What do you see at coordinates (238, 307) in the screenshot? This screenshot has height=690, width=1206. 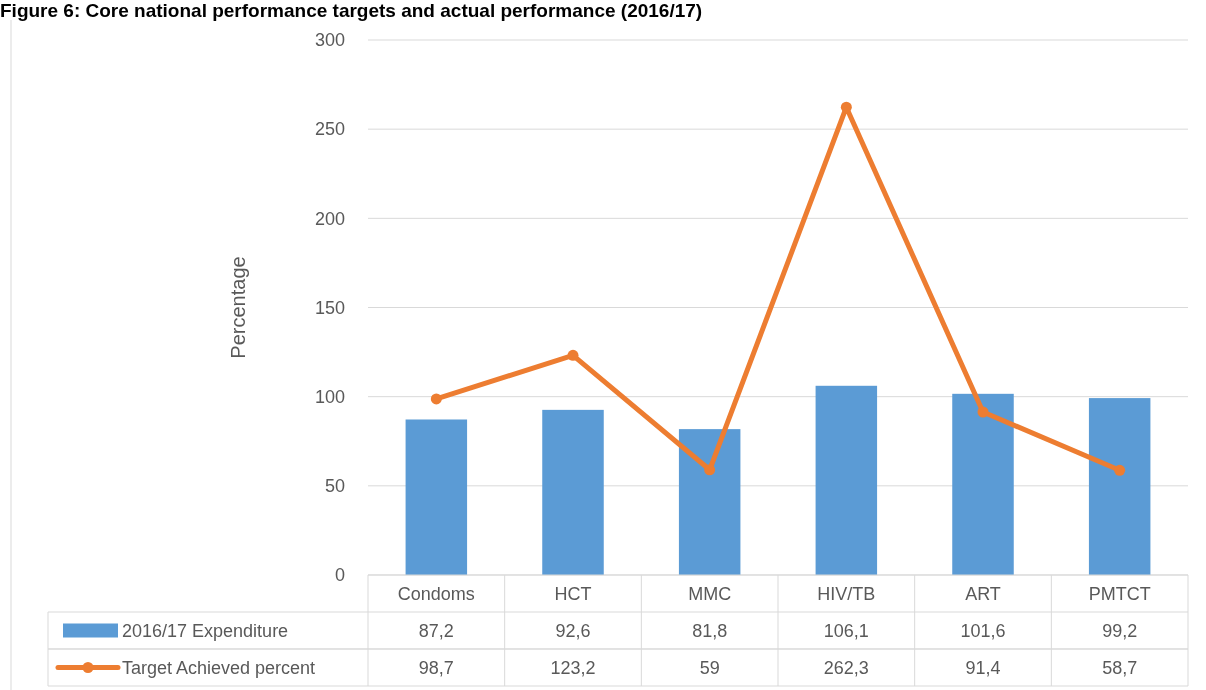 I see `y-axis-title: Percentage` at bounding box center [238, 307].